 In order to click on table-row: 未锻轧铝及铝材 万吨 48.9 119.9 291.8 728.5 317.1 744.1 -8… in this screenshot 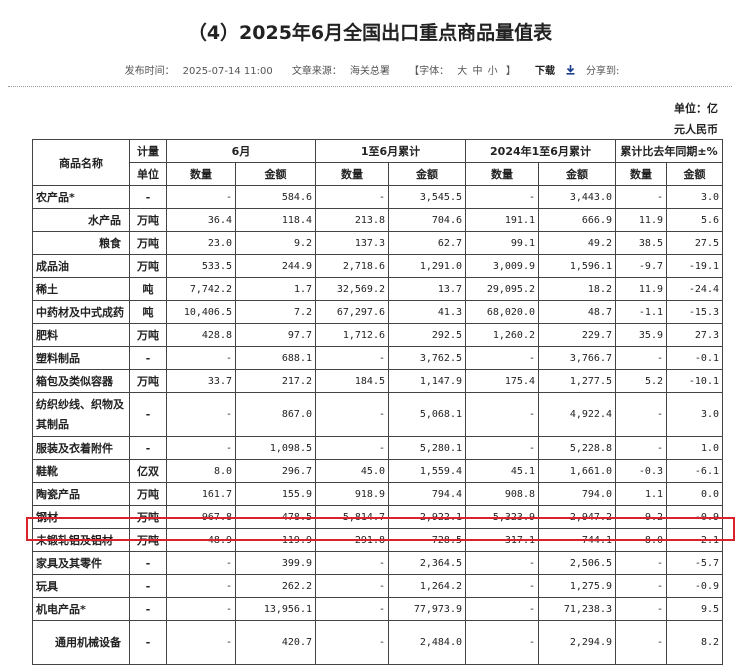, I will do `click(377, 540)`.